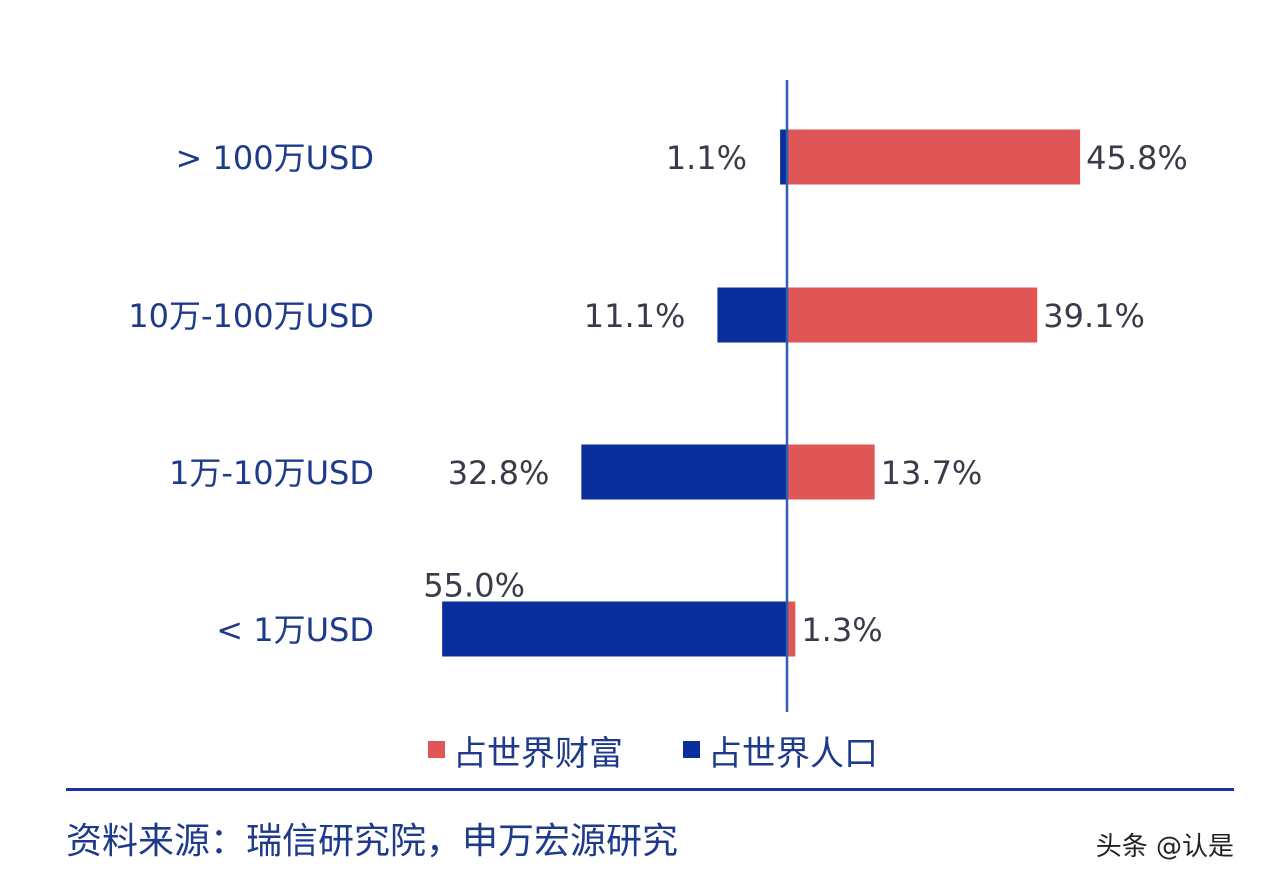 The image size is (1264, 884). I want to click on legend-label-wealth: 占世界财富, so click(538, 754).